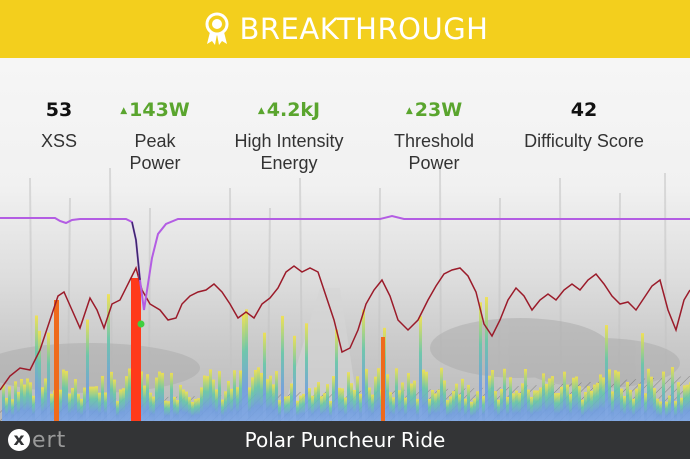  Describe the element at coordinates (288, 110) in the screenshot. I see `stat-value: ▲ 4.2kJ` at that location.